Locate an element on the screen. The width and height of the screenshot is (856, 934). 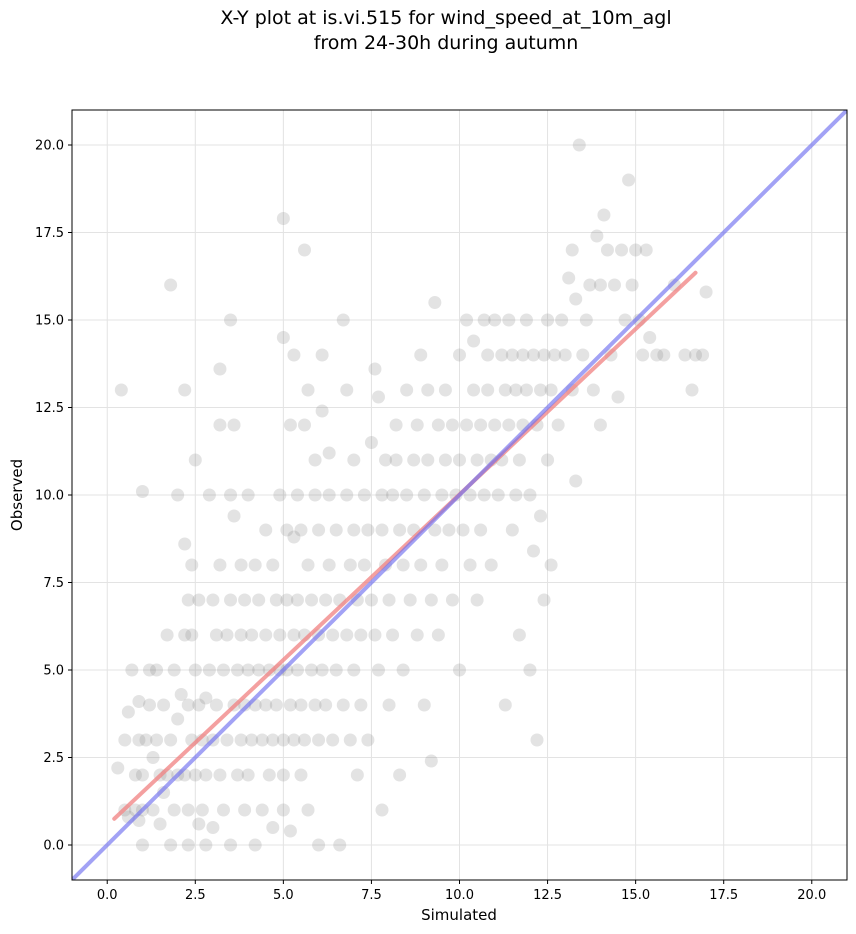
x-tick-label: 0.0 is located at coordinates (107, 895).